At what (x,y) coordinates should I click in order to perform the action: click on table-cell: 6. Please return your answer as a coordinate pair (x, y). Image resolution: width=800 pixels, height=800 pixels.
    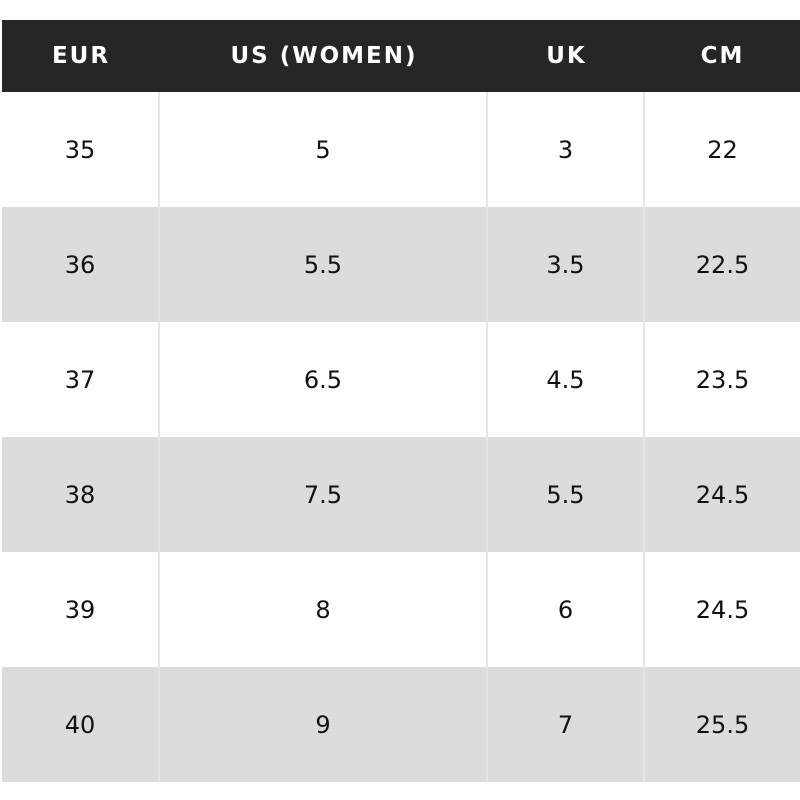
    Looking at the image, I should click on (566, 609).